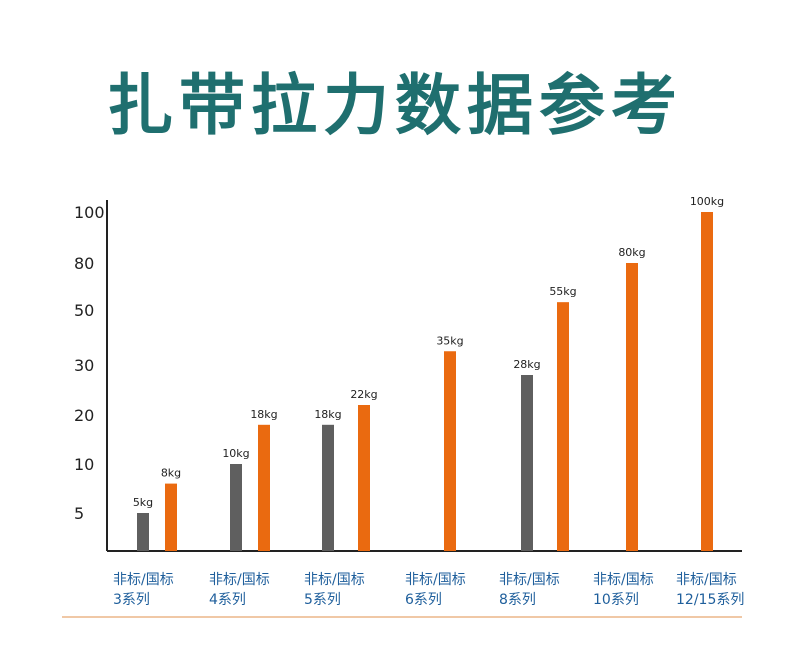  I want to click on data-label: 22kg, so click(363, 394).